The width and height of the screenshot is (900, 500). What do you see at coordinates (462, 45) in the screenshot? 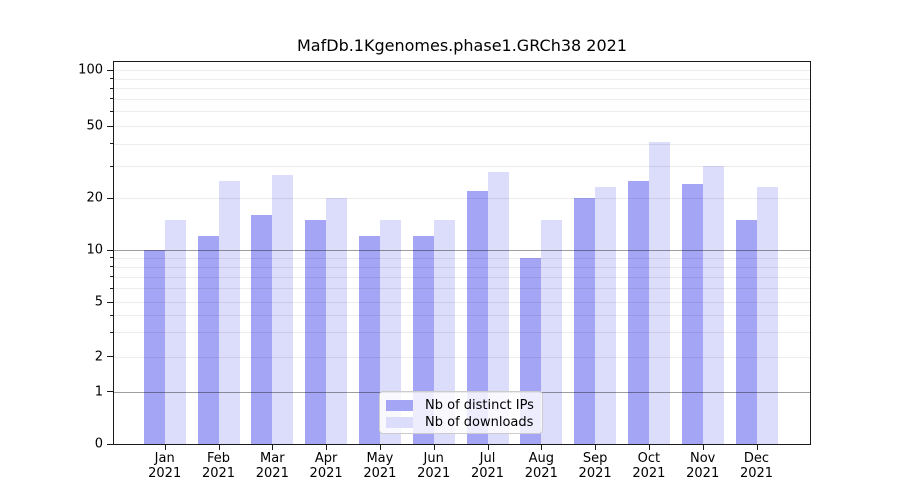
I see `chart-title: MafDb.1Kgenomes.phase1.GRCh38 2021` at bounding box center [462, 45].